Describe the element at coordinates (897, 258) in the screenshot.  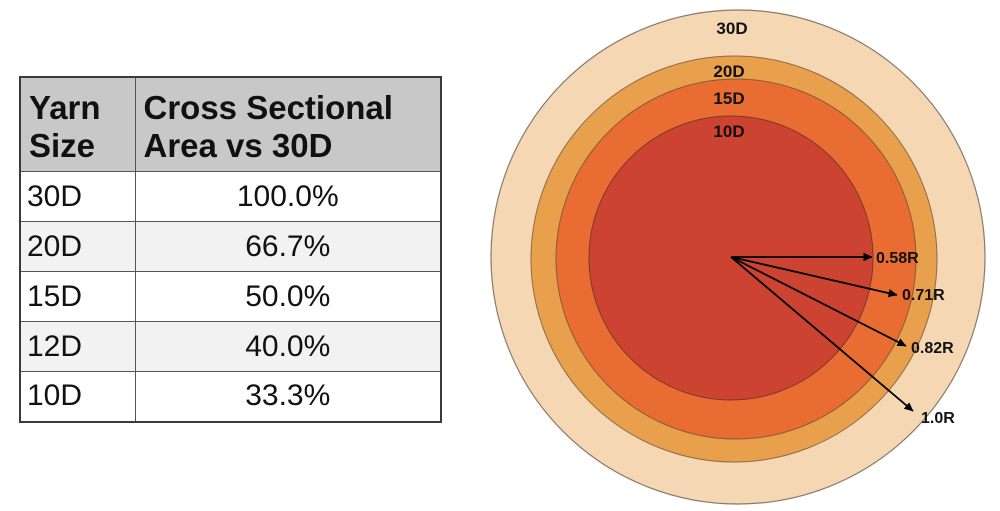
I see `arrow-label-0-58r: 0.58R` at that location.